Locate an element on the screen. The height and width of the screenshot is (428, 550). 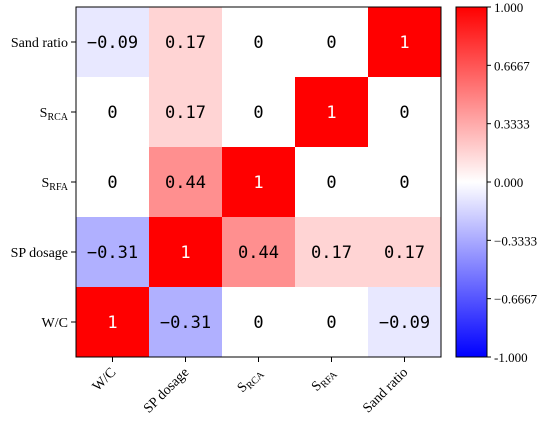
y-axis-ticks: Sand ratio SRCA SRFA SP dosage W/C is located at coordinates (43, 183).